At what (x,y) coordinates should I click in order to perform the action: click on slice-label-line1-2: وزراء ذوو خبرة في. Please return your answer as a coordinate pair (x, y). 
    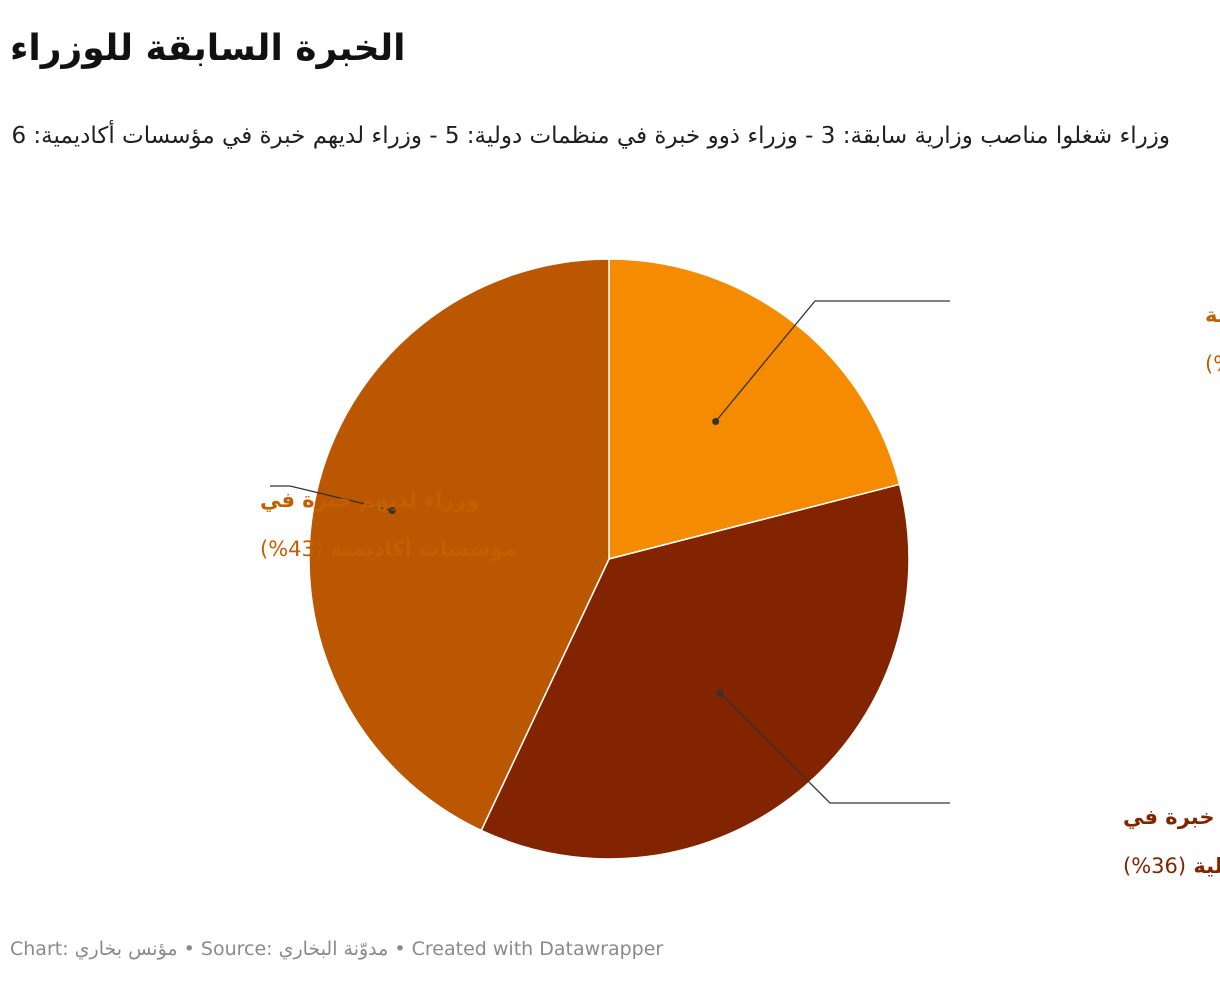
    Looking at the image, I should click on (1171, 817).